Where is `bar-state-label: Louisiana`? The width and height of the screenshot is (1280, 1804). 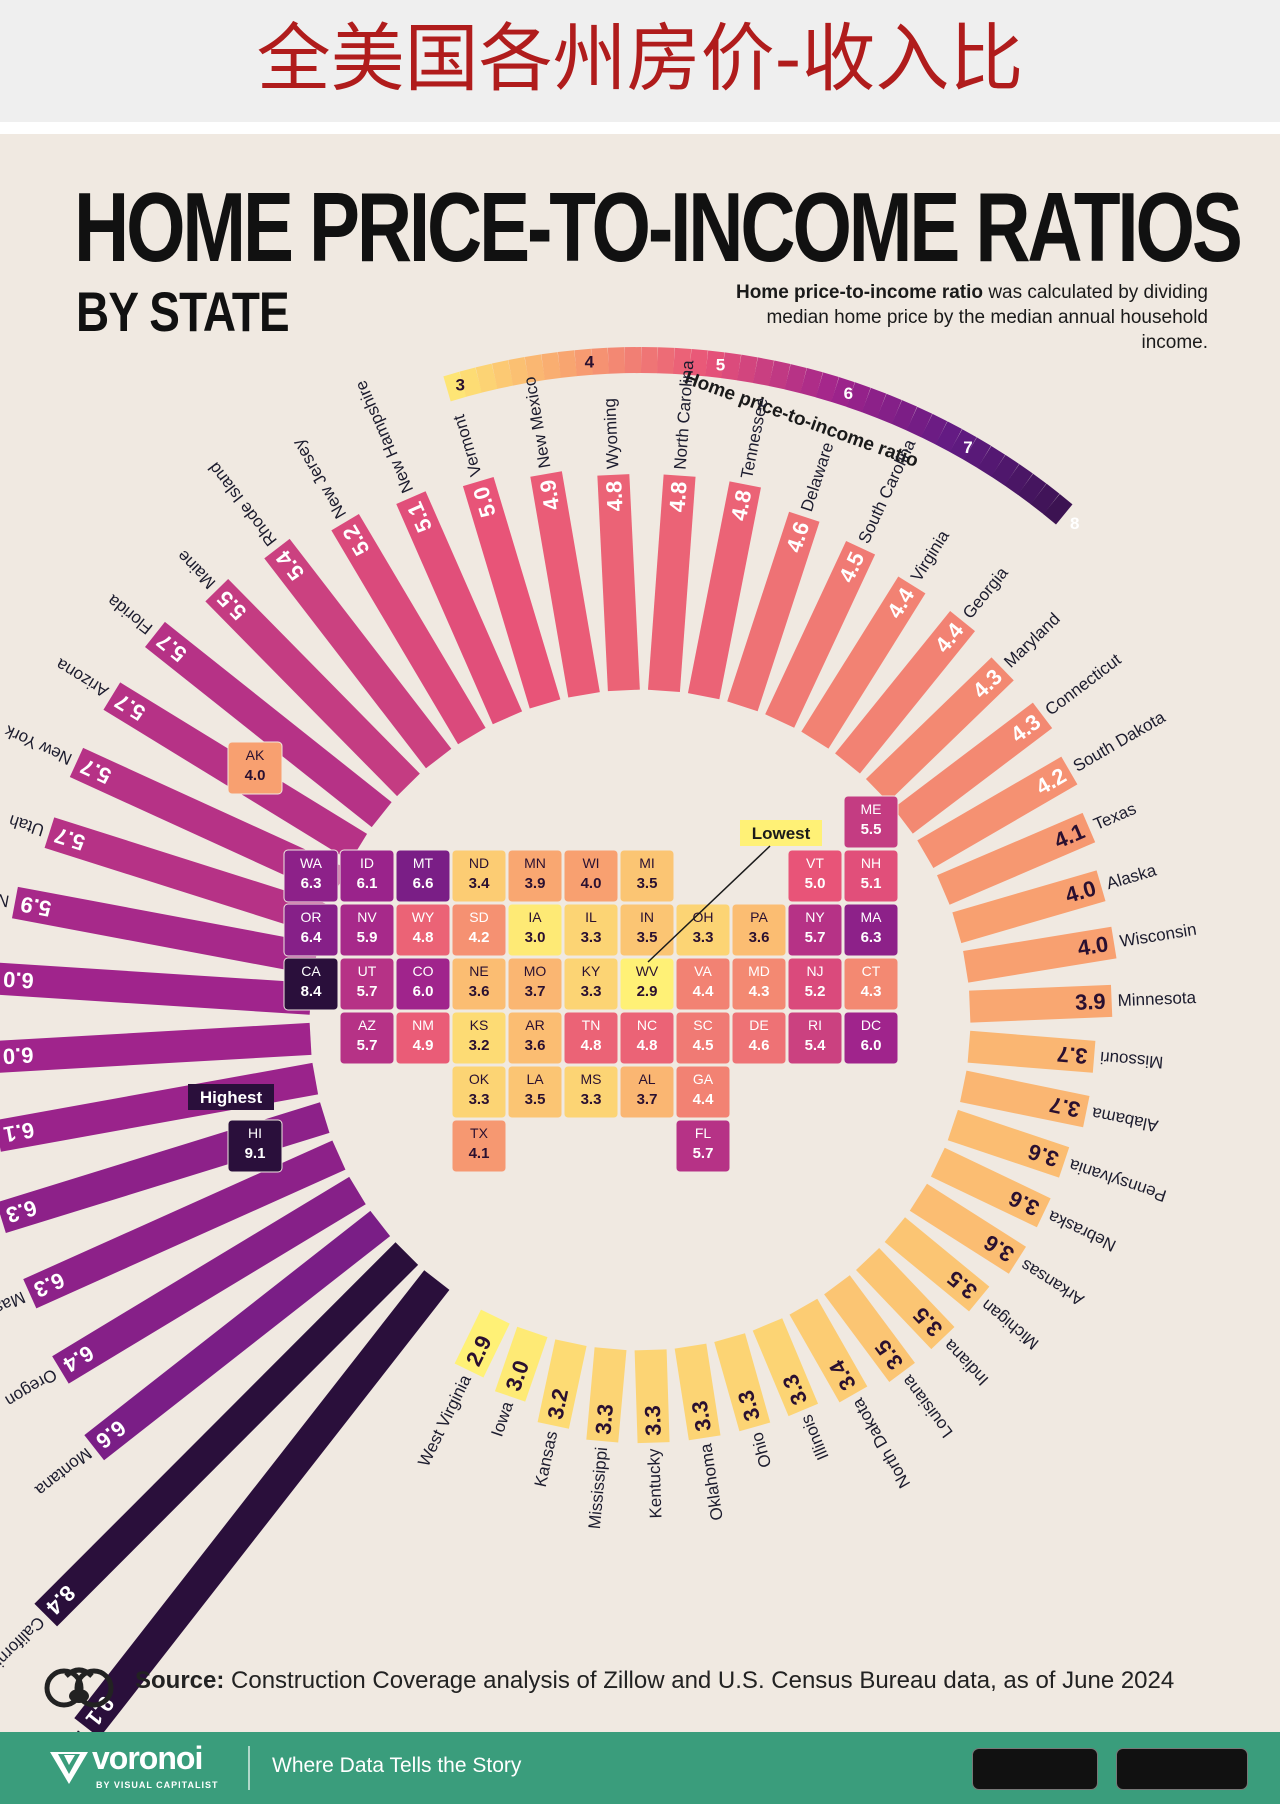 bar-state-label: Louisiana is located at coordinates (927, 1406).